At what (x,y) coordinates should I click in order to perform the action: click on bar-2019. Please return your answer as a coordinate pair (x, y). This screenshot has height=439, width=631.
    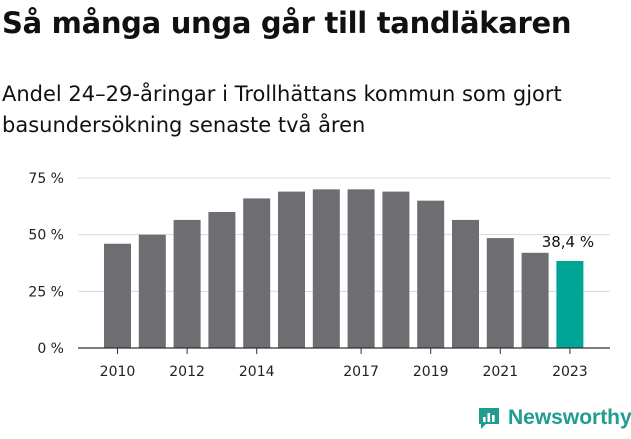
    Looking at the image, I should click on (431, 274).